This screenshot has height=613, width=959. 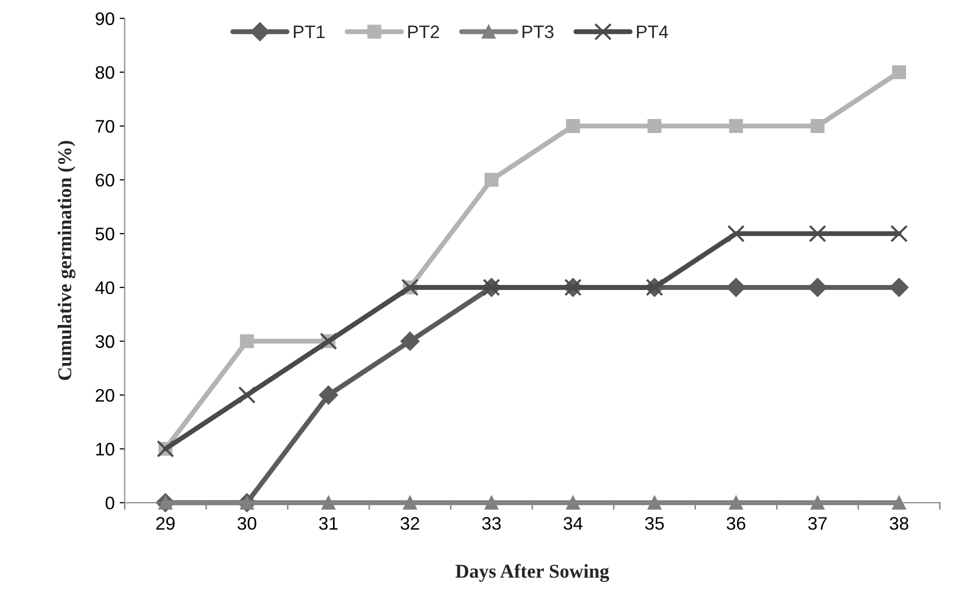 What do you see at coordinates (105, 449) in the screenshot?
I see `y-tick-label: 10` at bounding box center [105, 449].